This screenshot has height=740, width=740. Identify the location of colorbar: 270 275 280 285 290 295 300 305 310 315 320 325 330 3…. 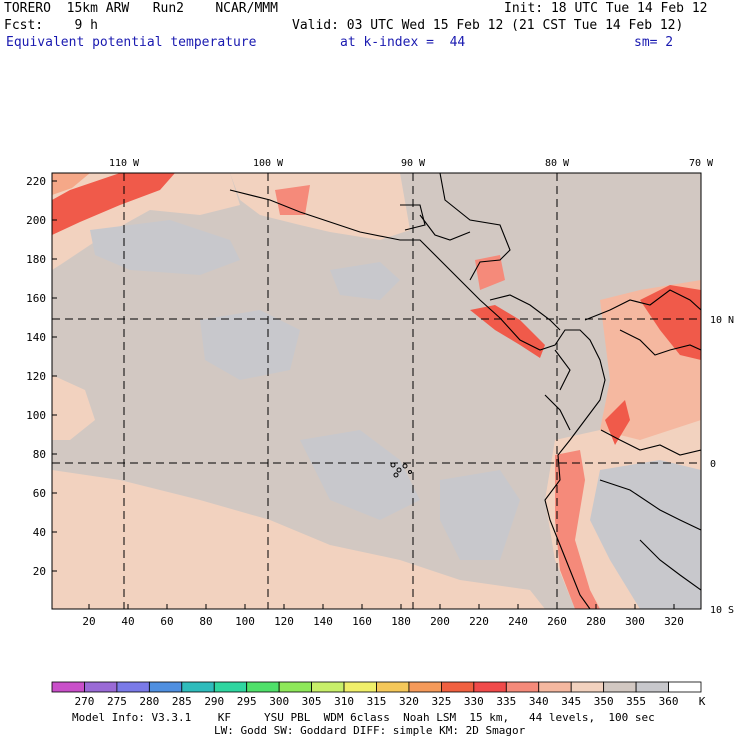
(378, 694).